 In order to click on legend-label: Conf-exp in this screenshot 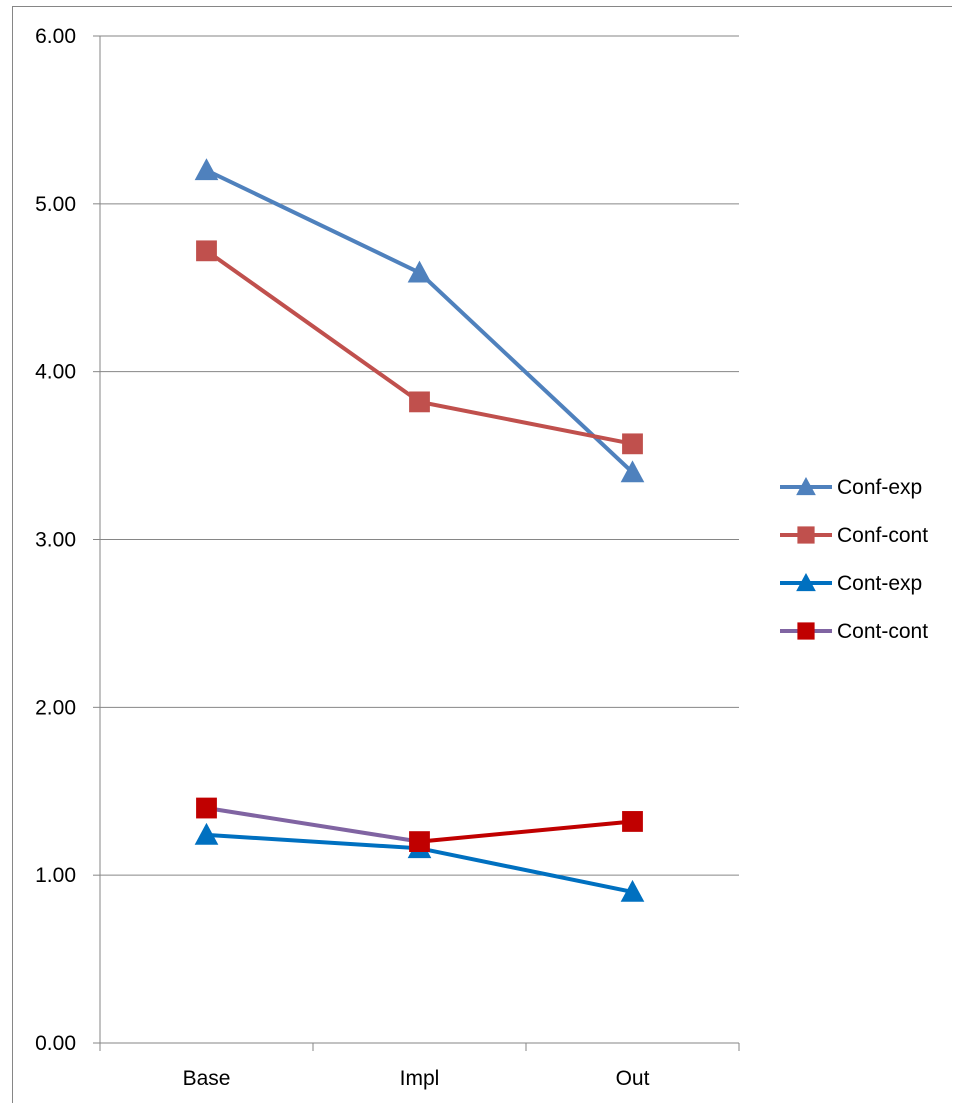, I will do `click(879, 487)`.